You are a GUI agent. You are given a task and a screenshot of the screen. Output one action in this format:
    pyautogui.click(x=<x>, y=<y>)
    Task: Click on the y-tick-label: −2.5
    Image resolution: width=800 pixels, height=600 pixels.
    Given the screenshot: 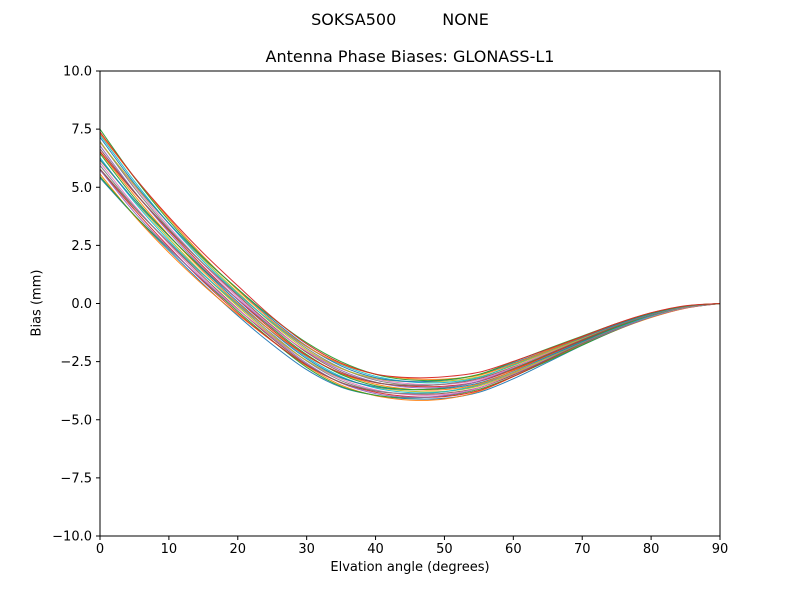 What is the action you would take?
    pyautogui.click(x=76, y=362)
    